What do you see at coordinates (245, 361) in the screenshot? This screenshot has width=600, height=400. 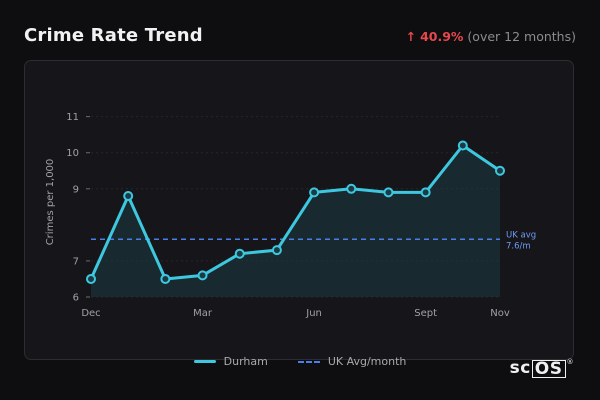 I see `legend-label-durham: Durham` at bounding box center [245, 361].